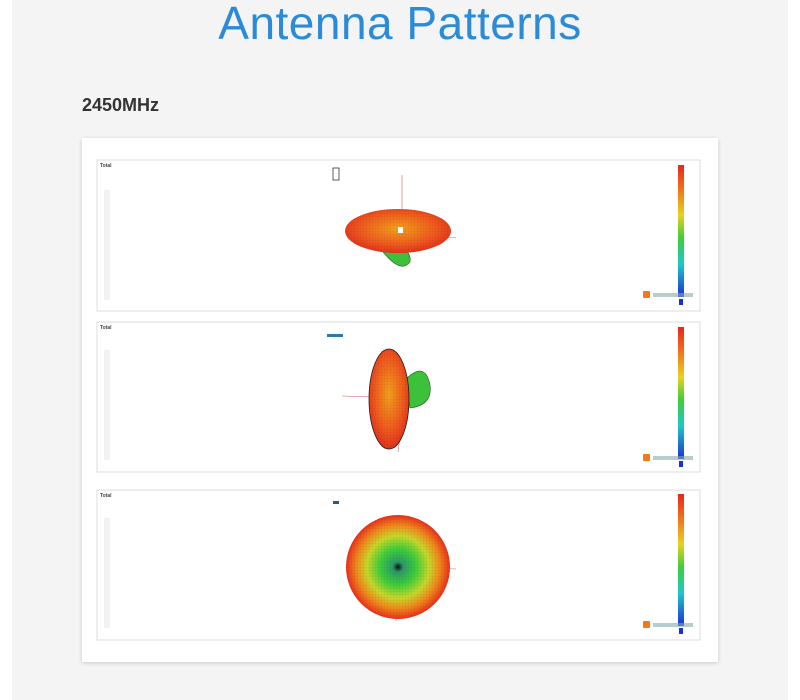  What do you see at coordinates (400, 24) in the screenshot?
I see `page-title: Antenna Patterns` at bounding box center [400, 24].